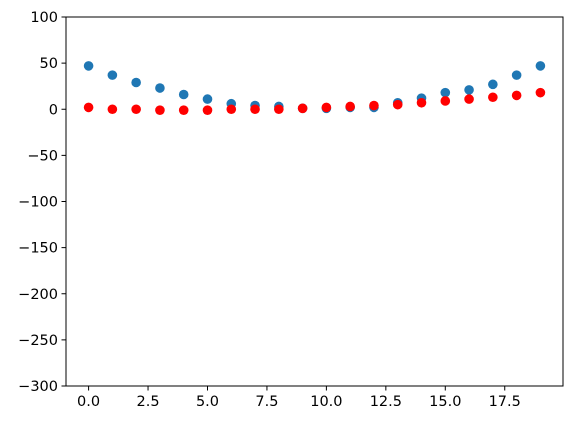 This screenshot has height=424, width=571. What do you see at coordinates (42, 156) in the screenshot?
I see `y-tick-label: −50` at bounding box center [42, 156].